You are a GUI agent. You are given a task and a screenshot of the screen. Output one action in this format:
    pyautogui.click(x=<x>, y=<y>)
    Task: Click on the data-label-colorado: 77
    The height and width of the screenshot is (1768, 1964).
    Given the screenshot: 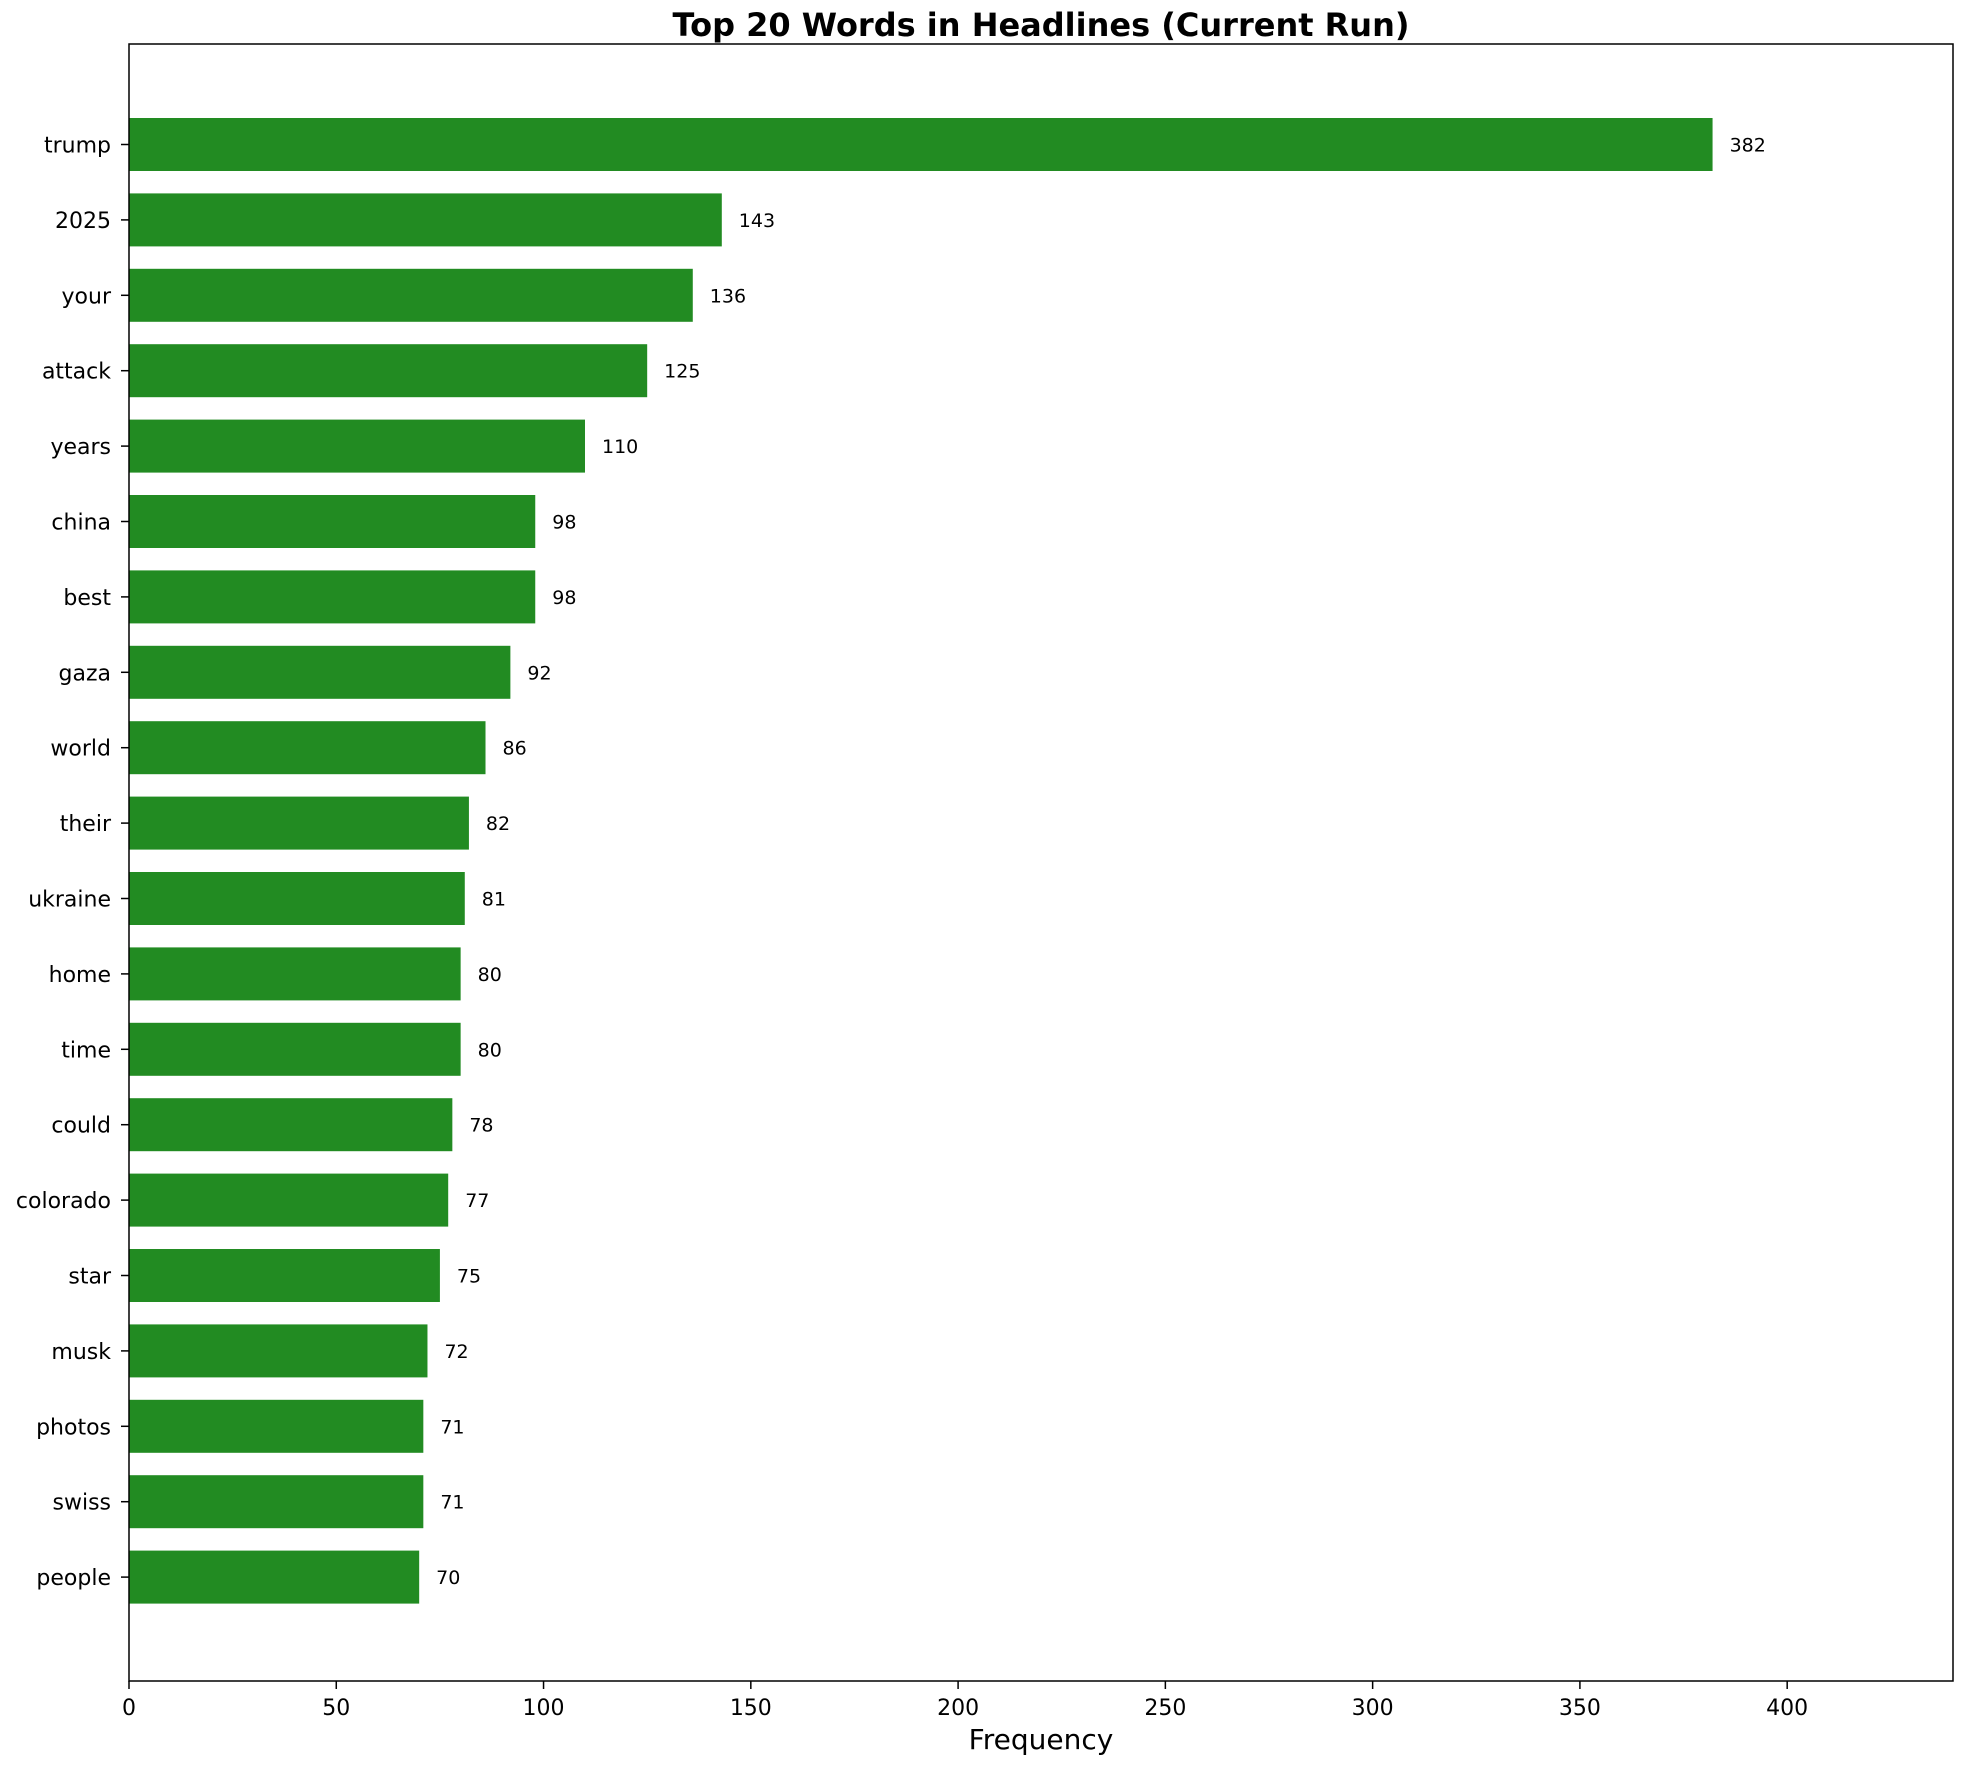 What is the action you would take?
    pyautogui.click(x=477, y=1201)
    